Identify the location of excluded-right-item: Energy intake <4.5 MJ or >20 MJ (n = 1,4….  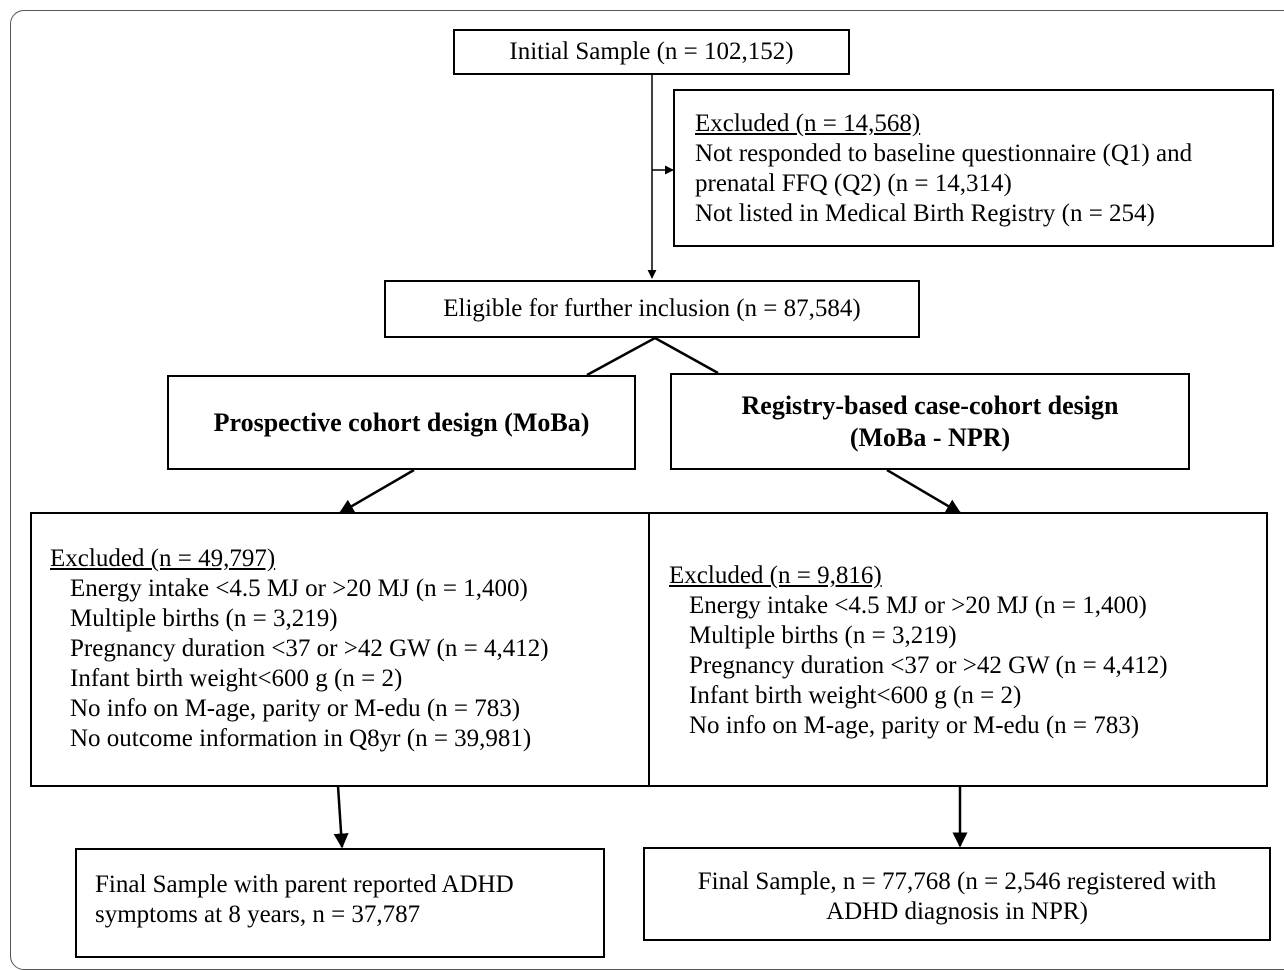
(918, 605).